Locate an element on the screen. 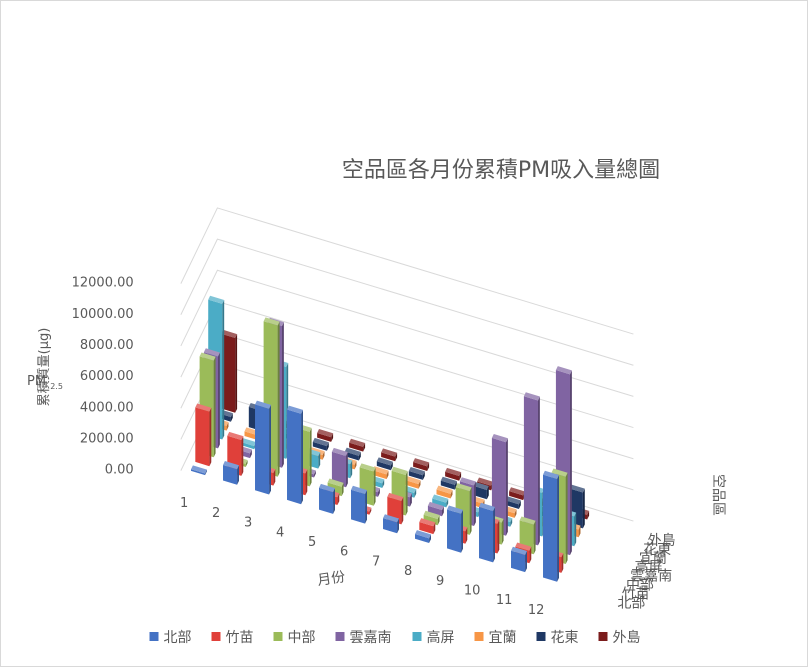 The height and width of the screenshot is (667, 808). legend-item: 北部 is located at coordinates (170, 638).